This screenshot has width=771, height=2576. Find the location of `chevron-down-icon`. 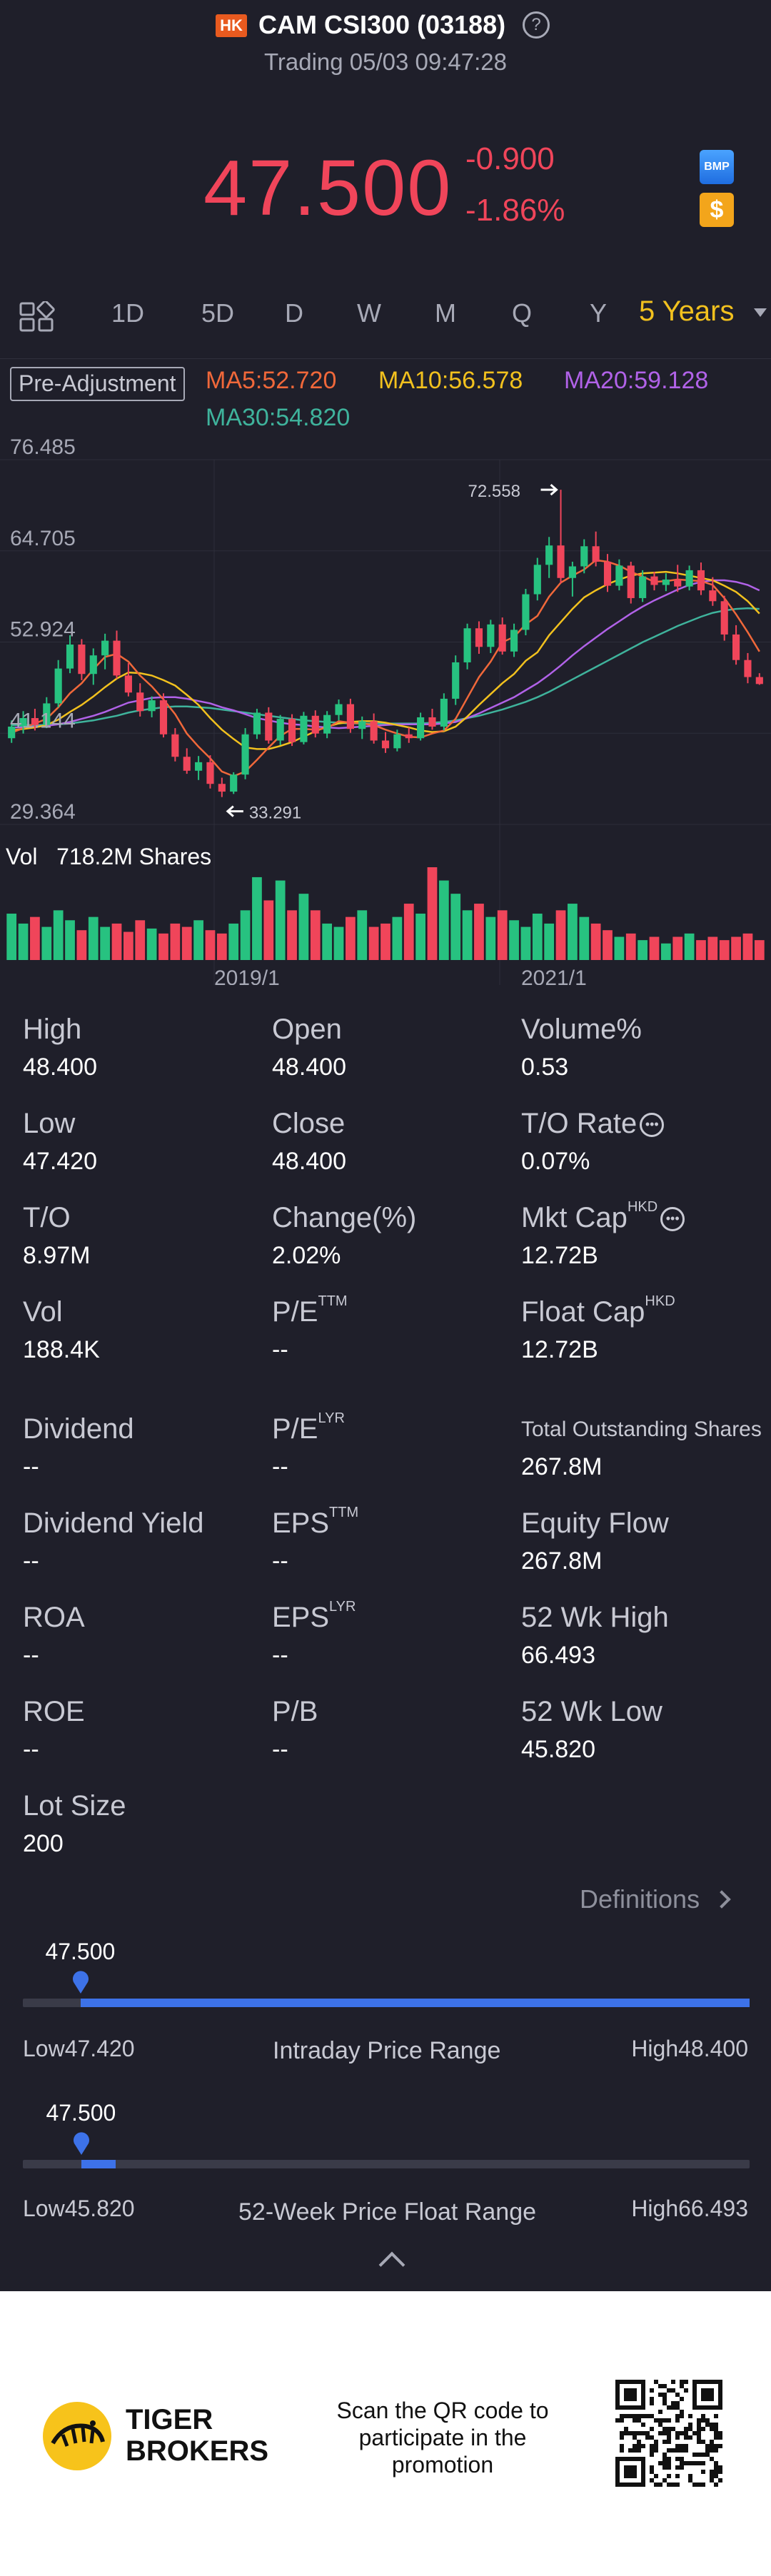

chevron-down-icon is located at coordinates (760, 312).